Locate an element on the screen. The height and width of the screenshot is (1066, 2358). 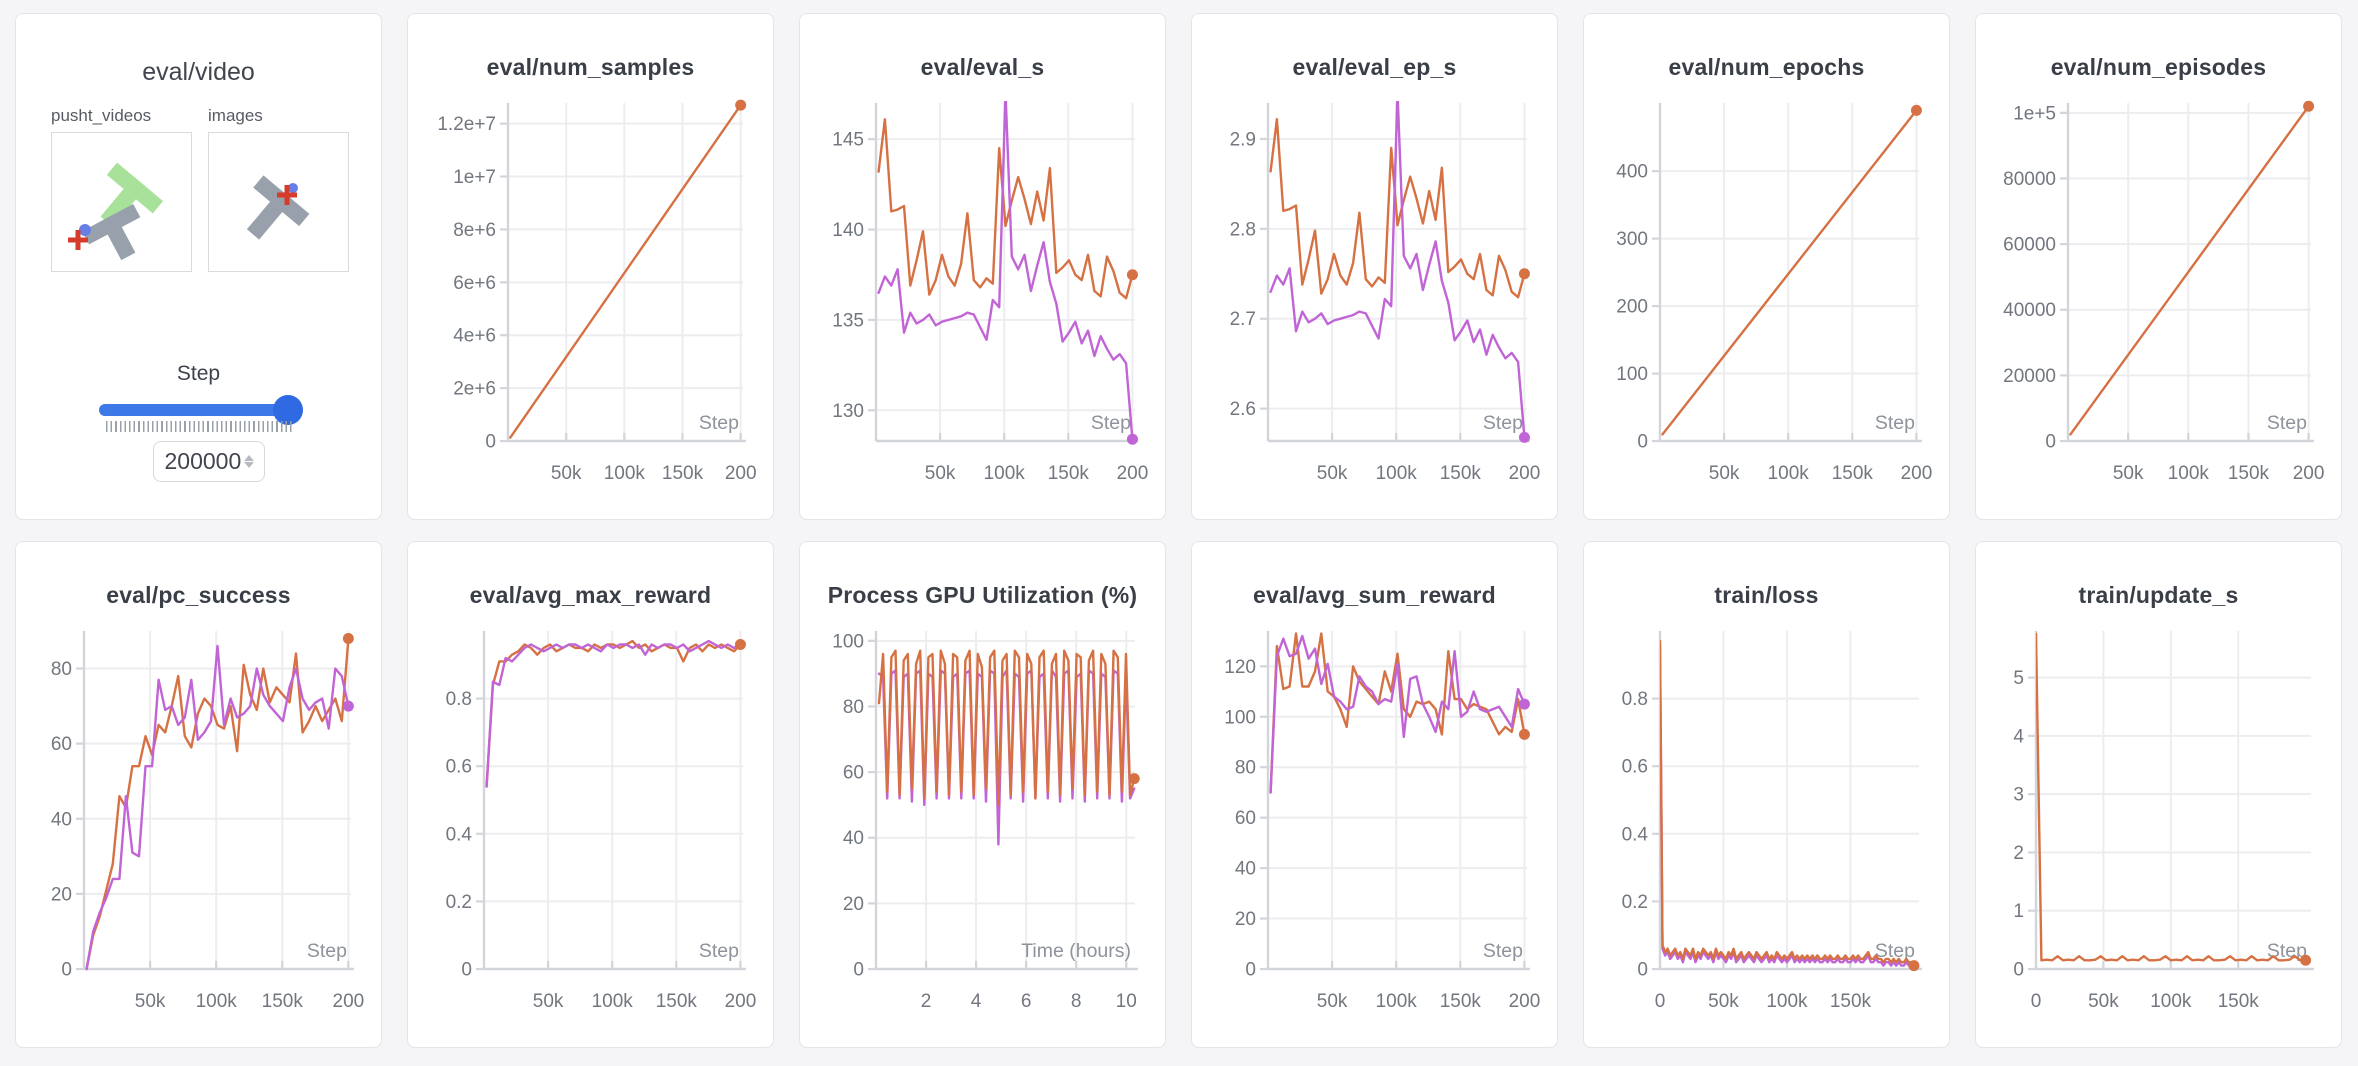
svg-text: 2.9 is located at coordinates (1243, 139).